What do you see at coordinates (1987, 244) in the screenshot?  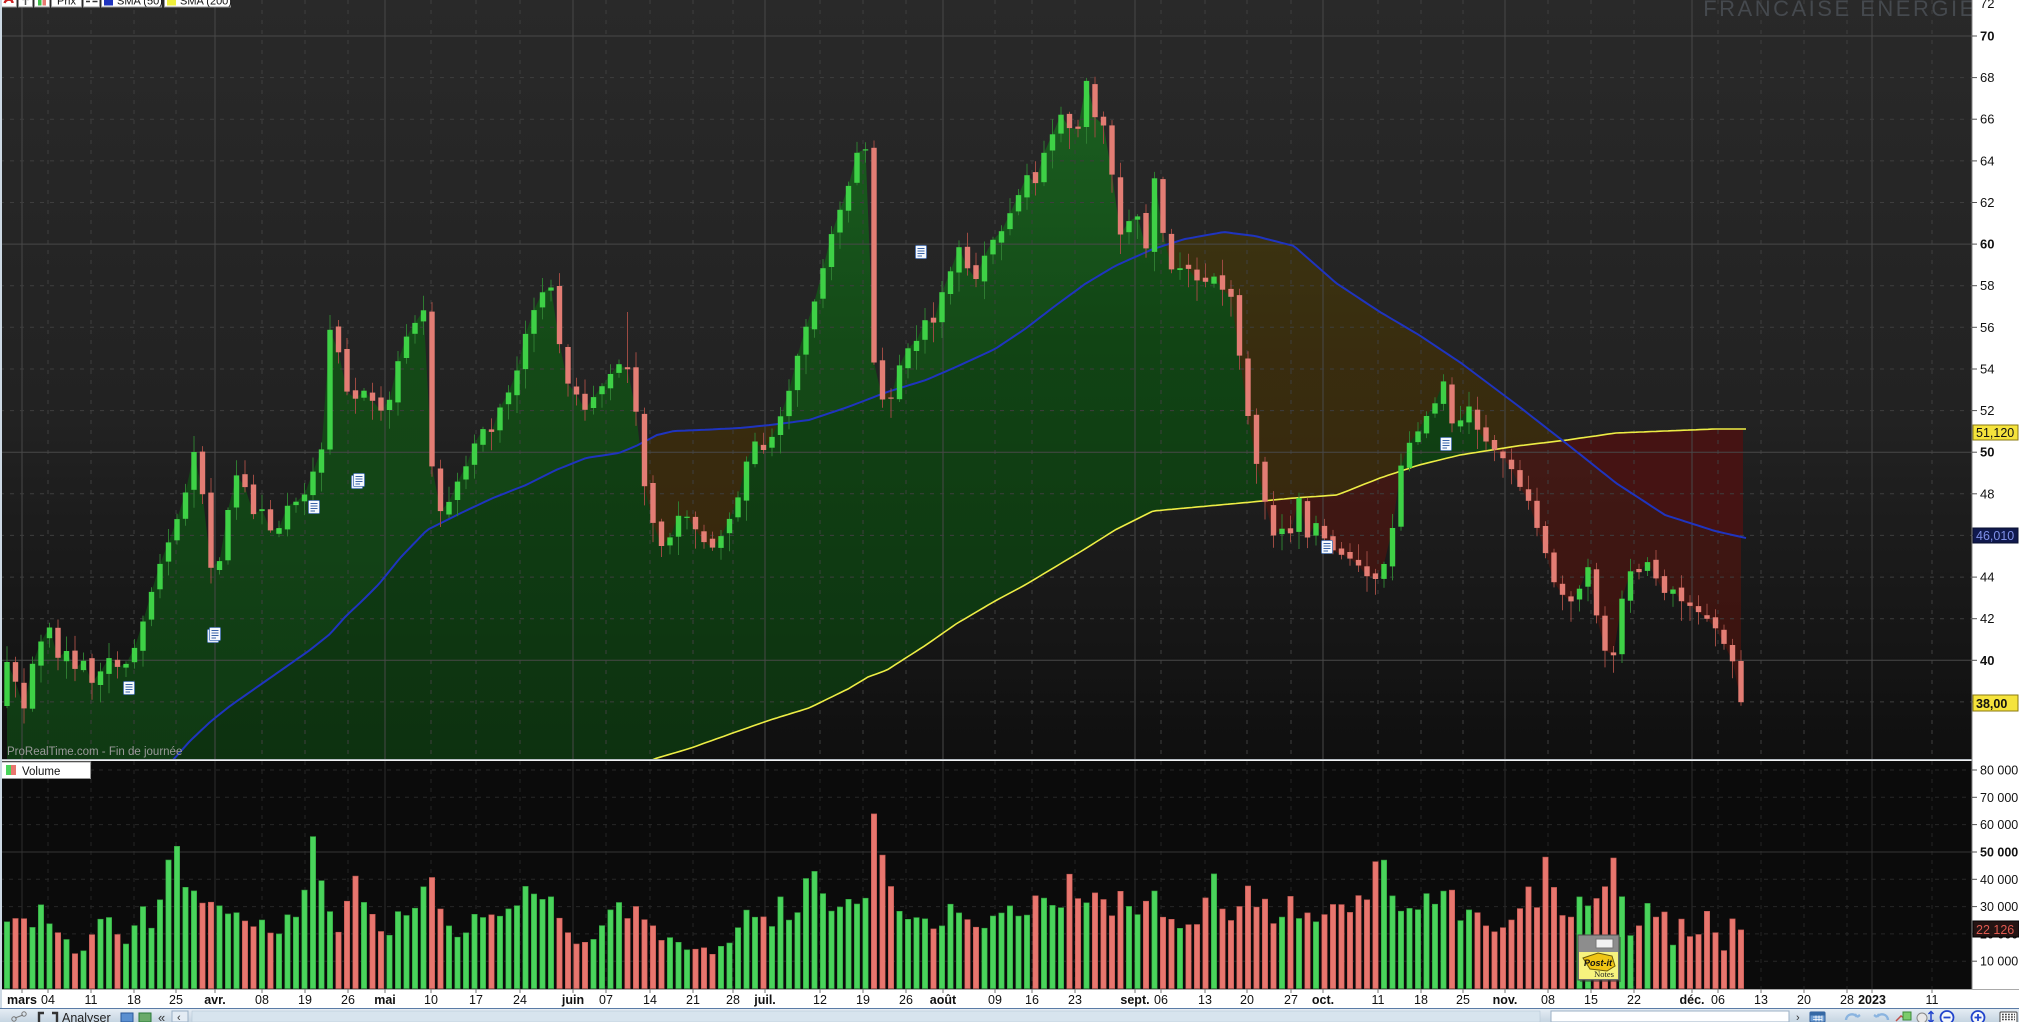 I see `svg-text: 60` at bounding box center [1987, 244].